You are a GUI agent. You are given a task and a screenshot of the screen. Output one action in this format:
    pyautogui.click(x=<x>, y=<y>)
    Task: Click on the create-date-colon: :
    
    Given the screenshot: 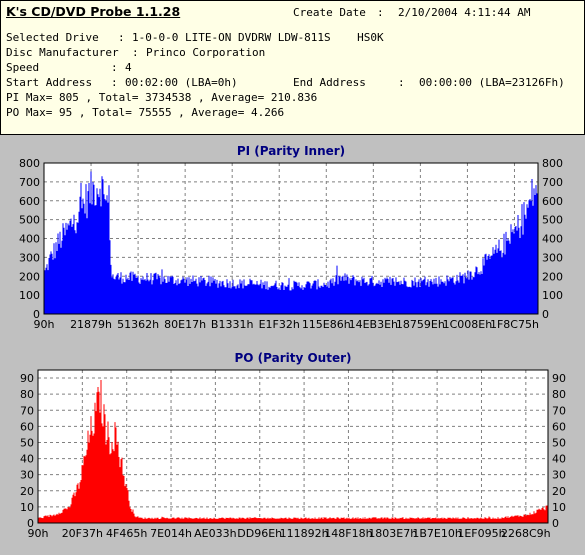 What is the action you would take?
    pyautogui.click(x=380, y=12)
    